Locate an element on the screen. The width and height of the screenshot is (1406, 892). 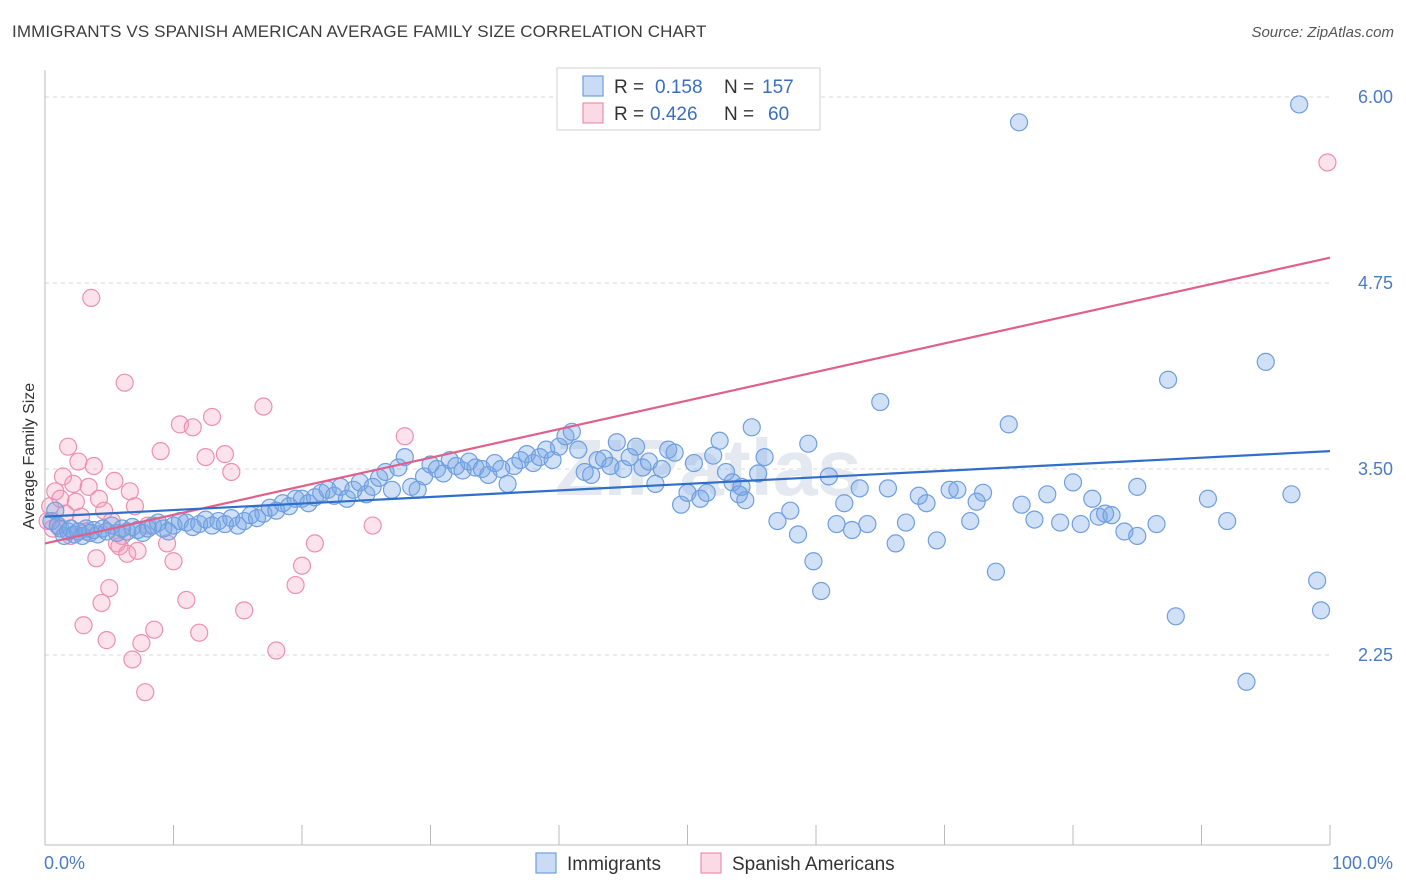
x-tick-labels: 0.0% 100.0% is located at coordinates (718, 863).